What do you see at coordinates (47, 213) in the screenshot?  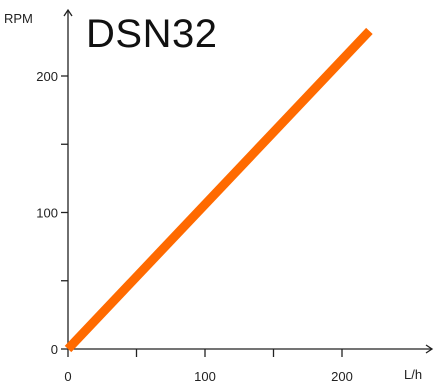 I see `y-tick-label: 100` at bounding box center [47, 213].